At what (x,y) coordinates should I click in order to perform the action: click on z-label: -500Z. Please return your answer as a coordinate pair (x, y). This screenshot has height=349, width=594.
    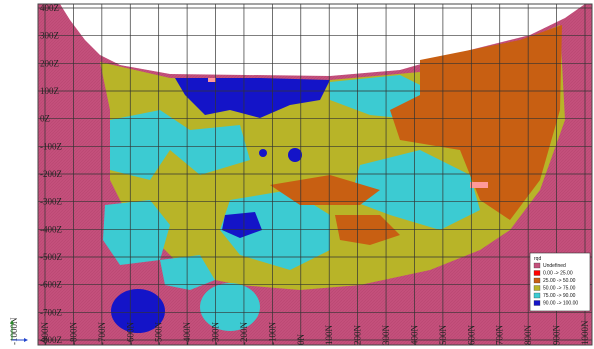
    Looking at the image, I should click on (51, 257).